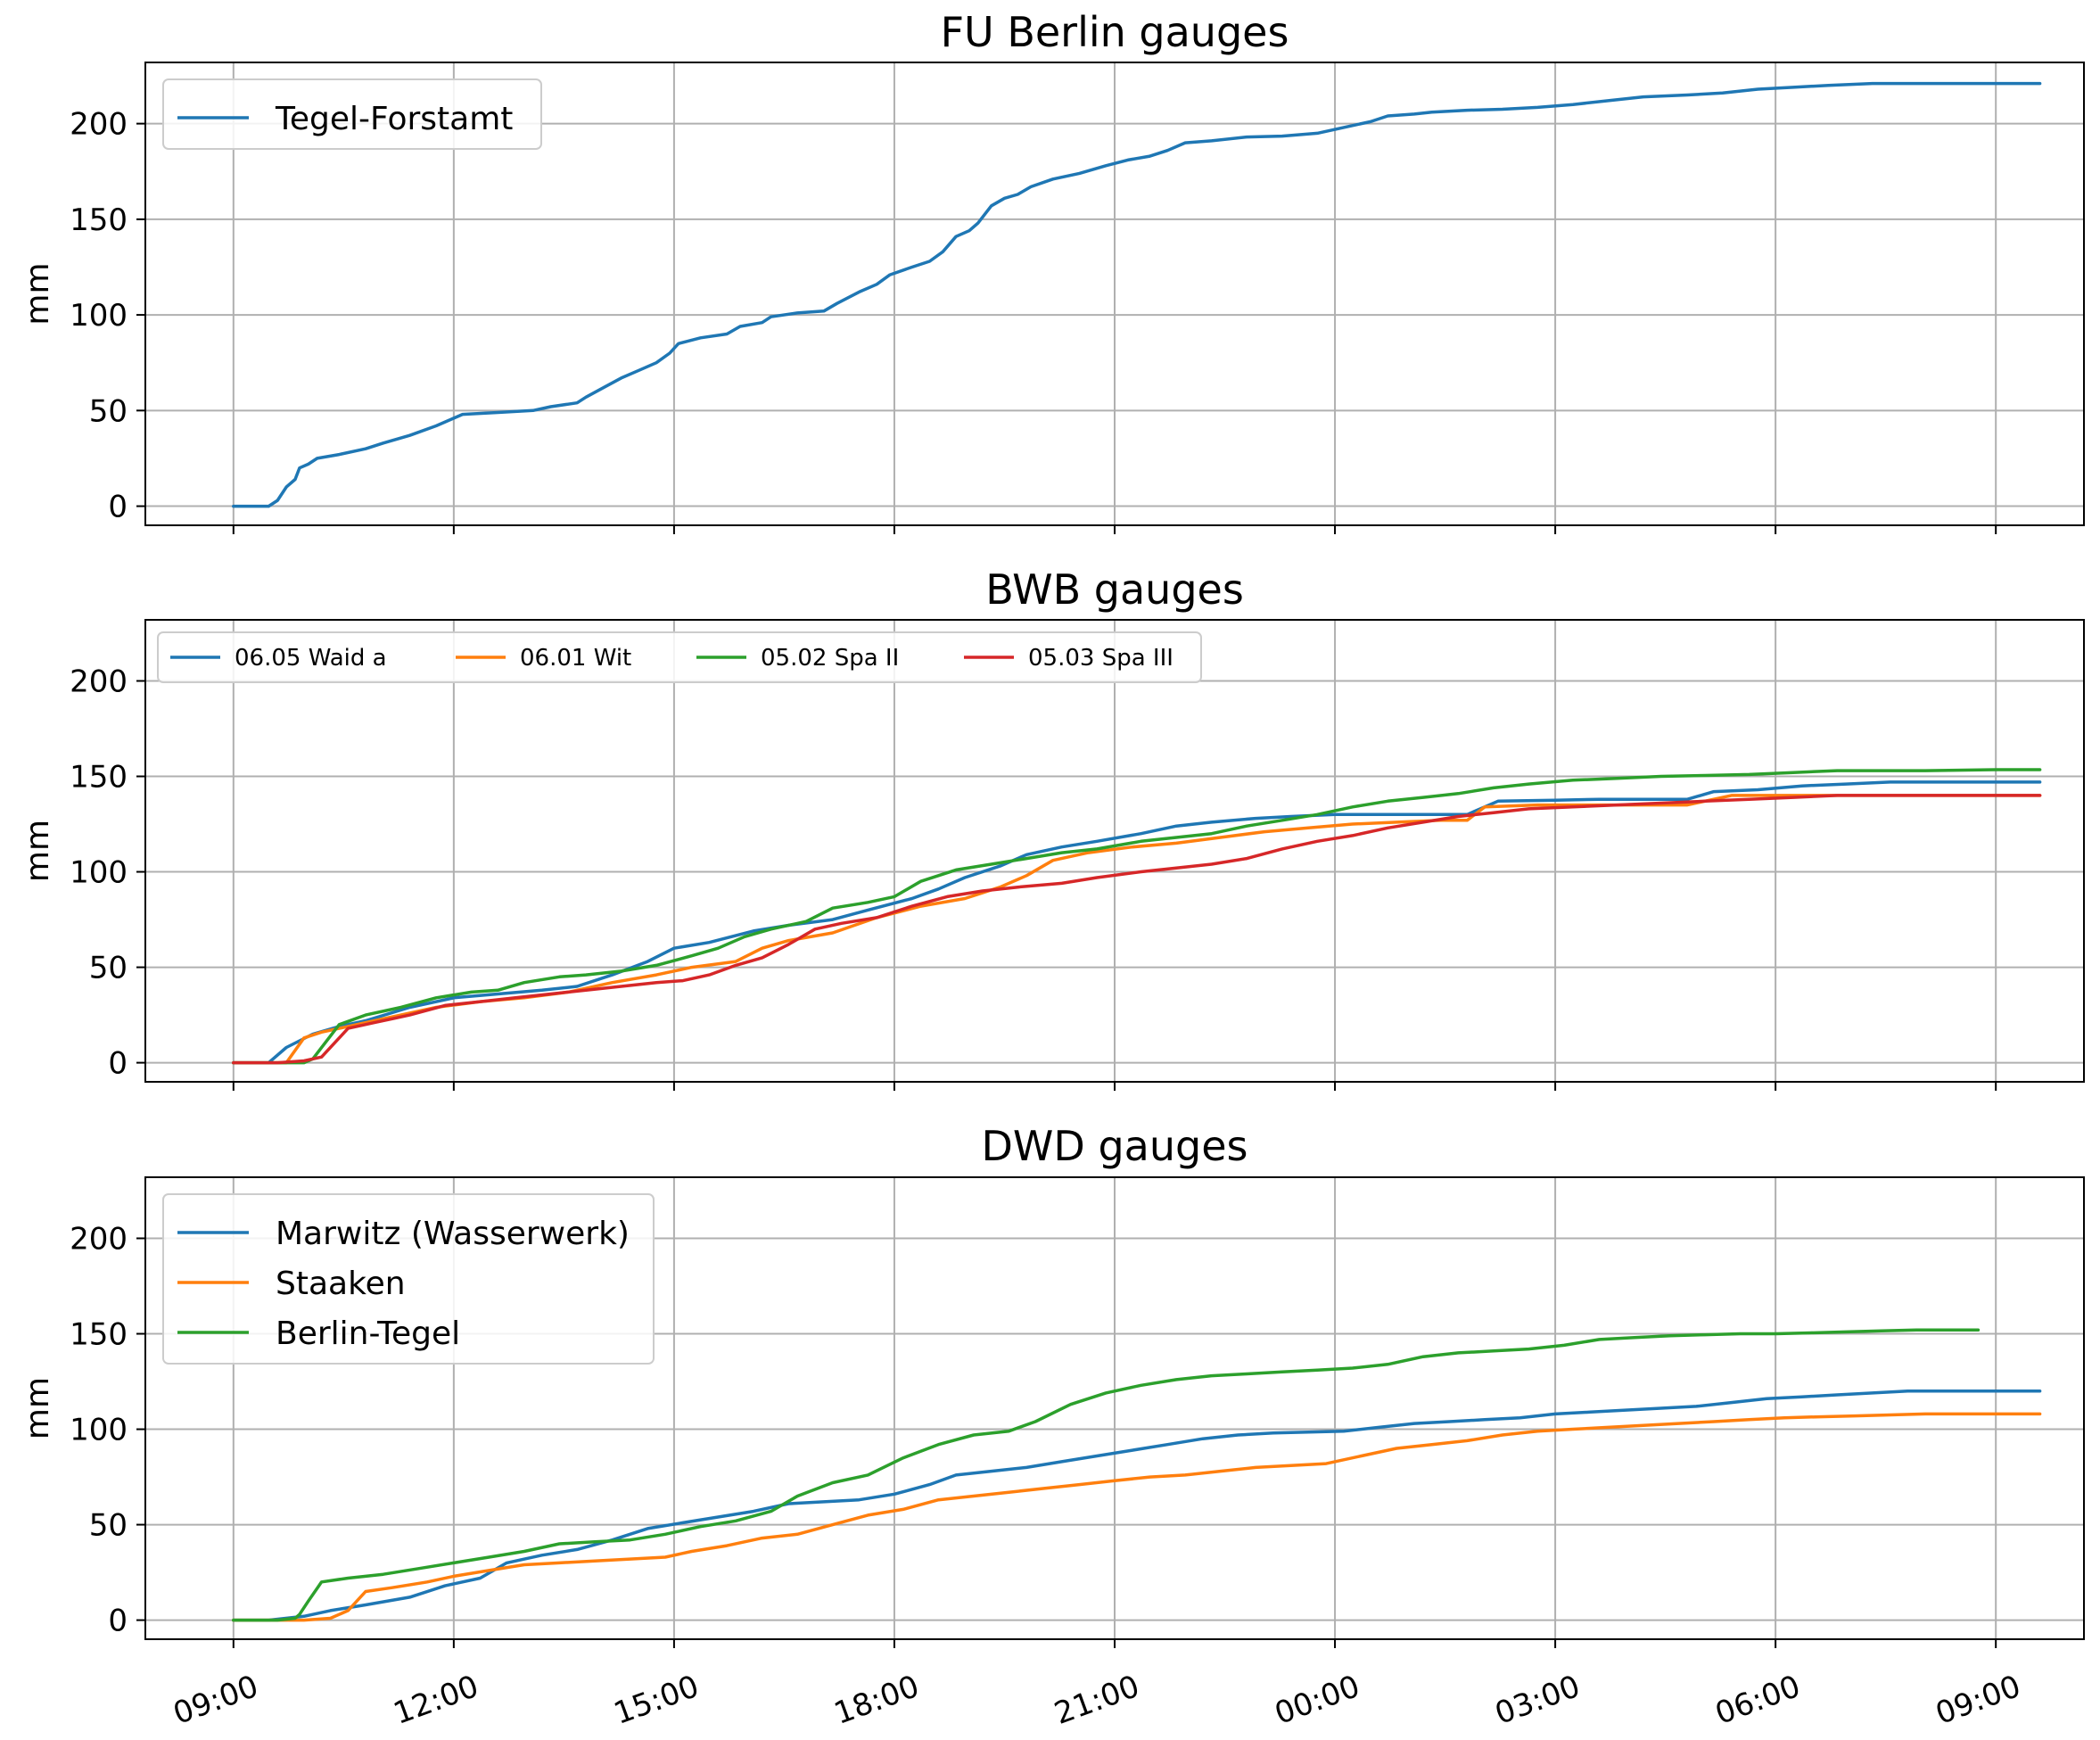 The height and width of the screenshot is (1740, 2100). I want to click on legend-entry: 05.03 Spa III, so click(1101, 658).